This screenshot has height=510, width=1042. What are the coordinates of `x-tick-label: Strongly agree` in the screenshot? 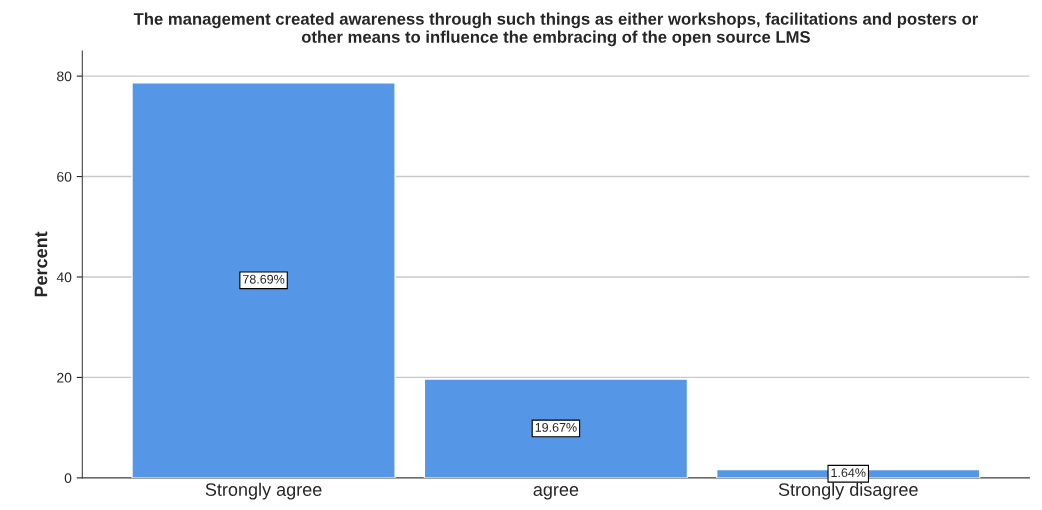 It's located at (263, 491).